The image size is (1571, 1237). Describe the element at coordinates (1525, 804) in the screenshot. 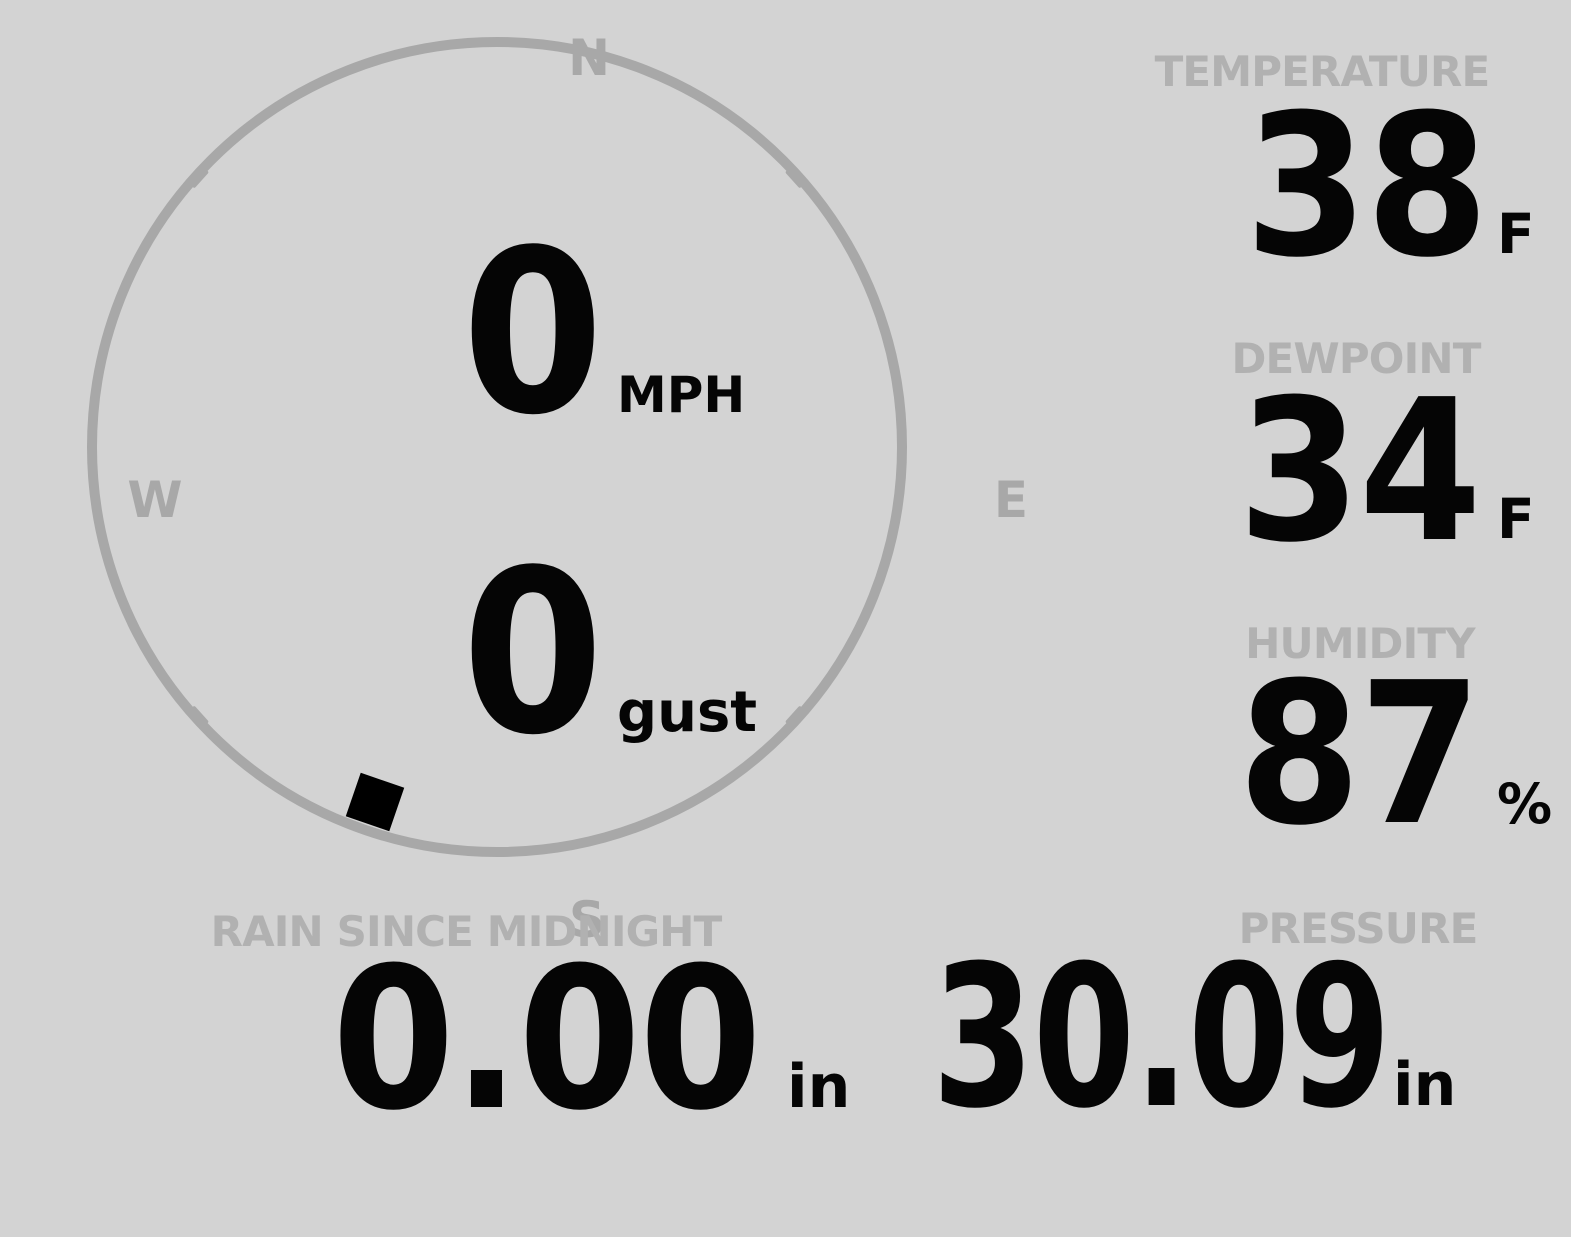

I see `humidity-unit: %` at that location.